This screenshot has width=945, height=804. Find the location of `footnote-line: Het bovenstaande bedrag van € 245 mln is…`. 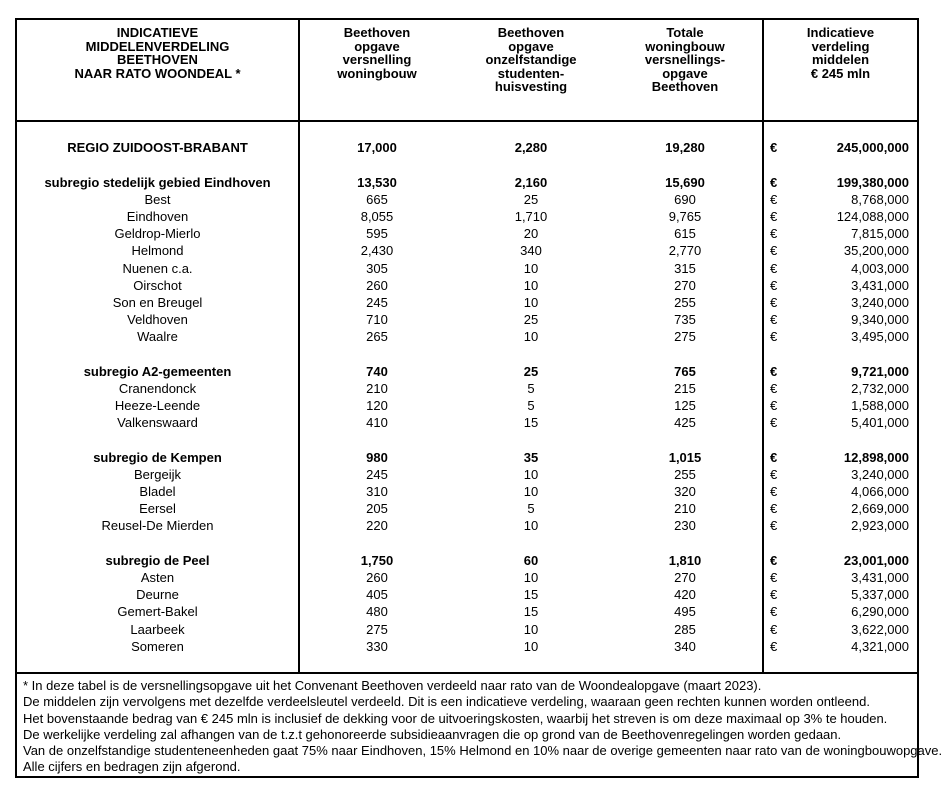

footnote-line: Het bovenstaande bedrag van € 245 mln is… is located at coordinates (455, 718).